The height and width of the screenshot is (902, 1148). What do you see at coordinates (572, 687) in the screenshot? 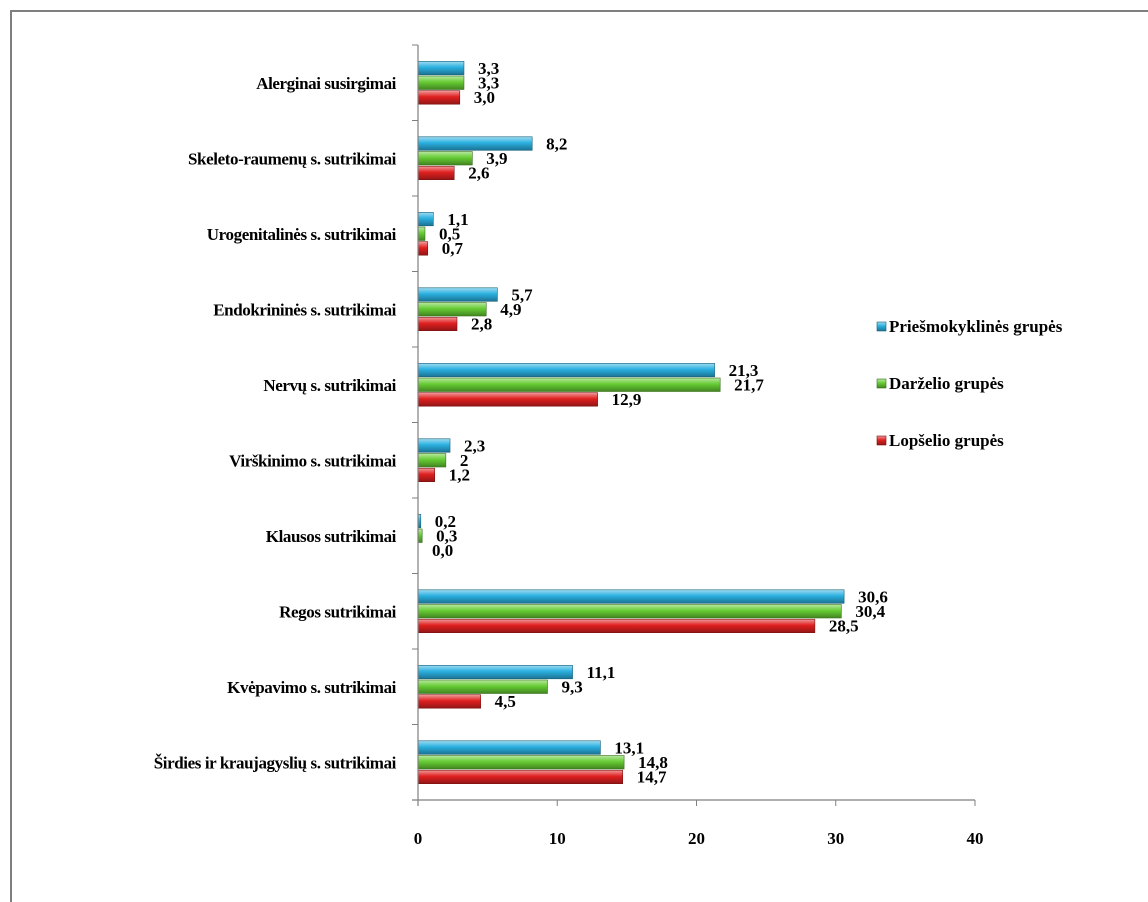
I see `data-label: 9,3` at bounding box center [572, 687].